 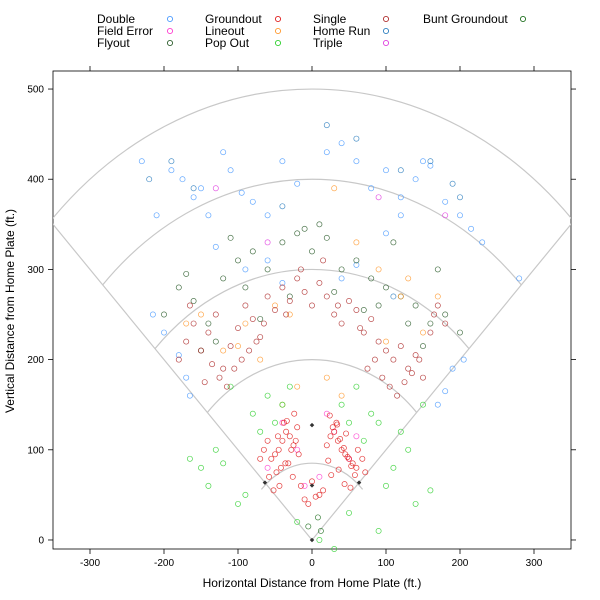 I want to click on y-tick-label: 0, so click(x=41, y=540).